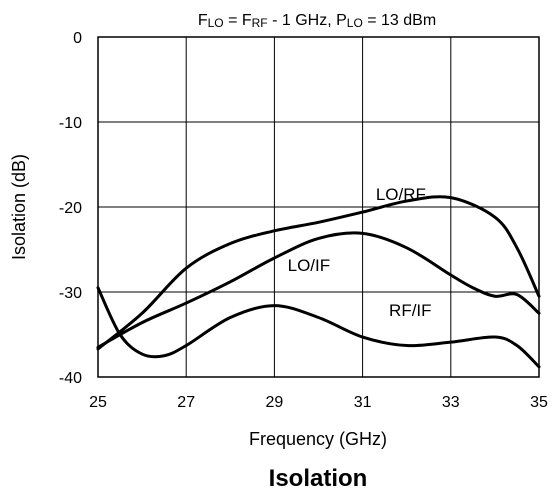 The image size is (552, 497). What do you see at coordinates (98, 402) in the screenshot?
I see `x-tick-label: 25` at bounding box center [98, 402].